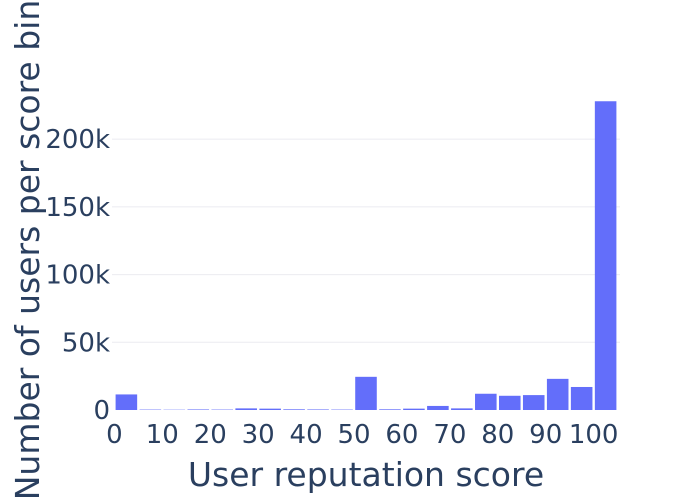 This screenshot has width=700, height=504. Describe the element at coordinates (77, 140) in the screenshot. I see `y-tick-label: 200k` at that location.